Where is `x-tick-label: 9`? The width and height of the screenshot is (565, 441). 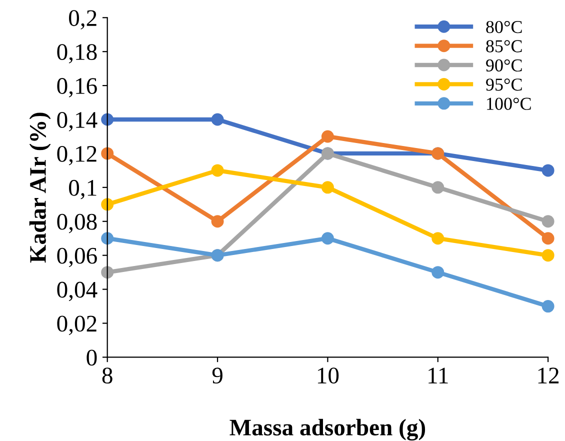
x-tick-label: 9 is located at coordinates (217, 376).